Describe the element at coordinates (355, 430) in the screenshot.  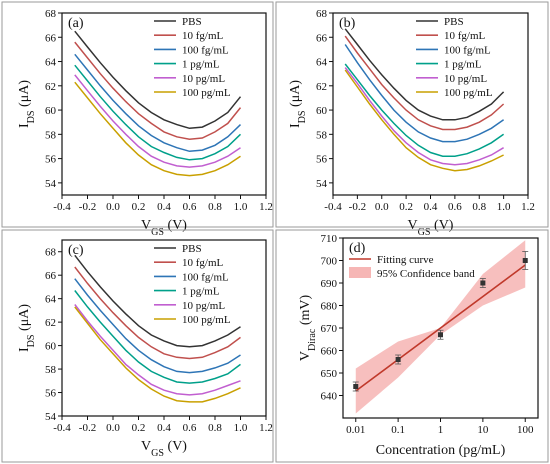
I see `x-tick-label: 0.01` at that location.